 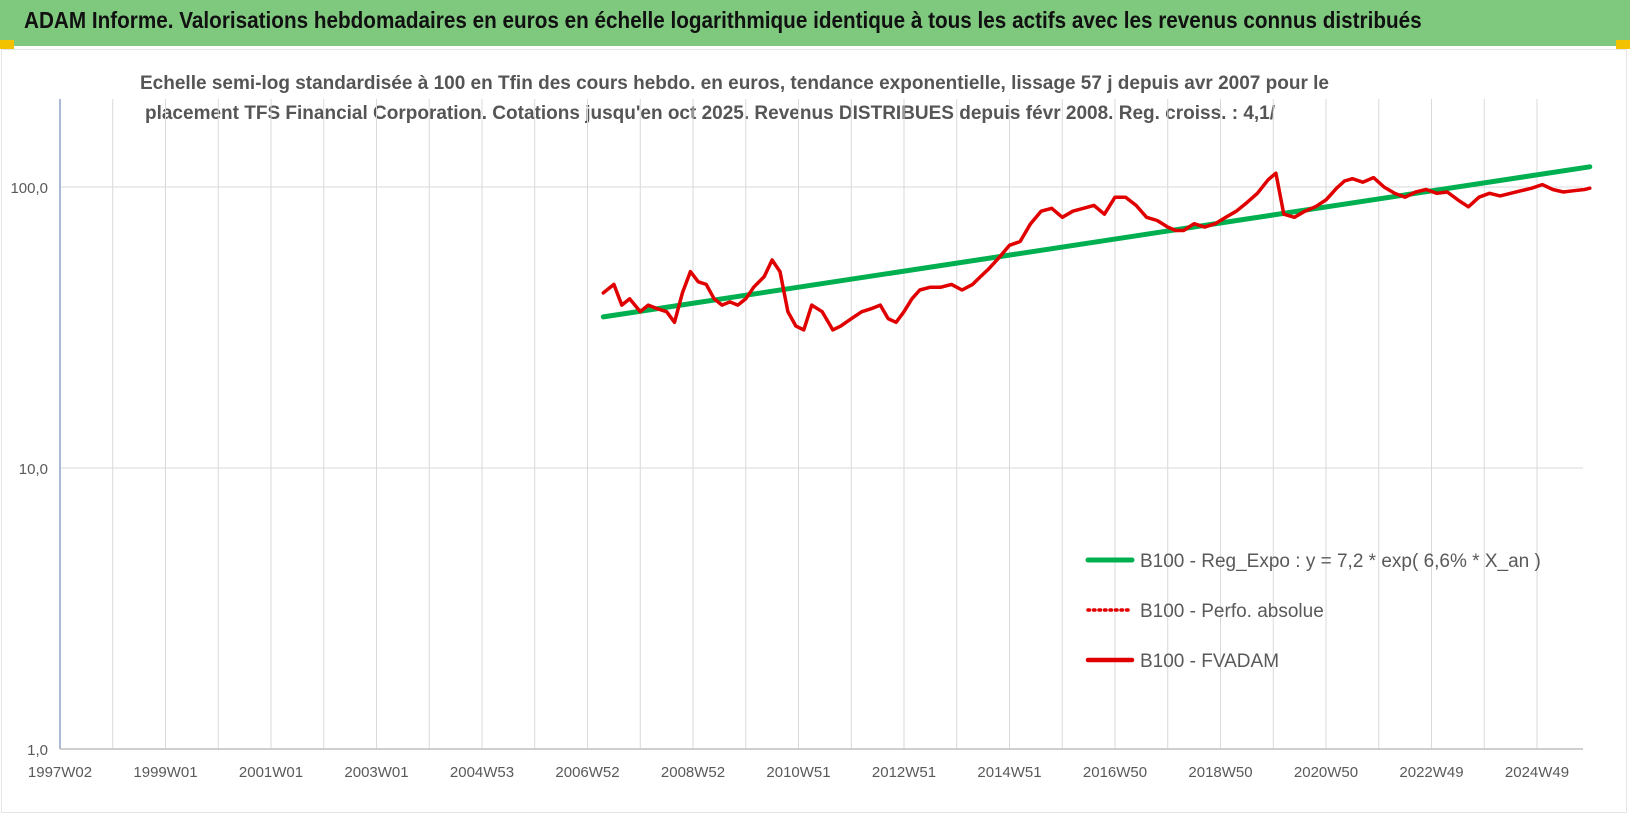 What do you see at coordinates (7, 44) in the screenshot?
I see `corner-marker-left` at bounding box center [7, 44].